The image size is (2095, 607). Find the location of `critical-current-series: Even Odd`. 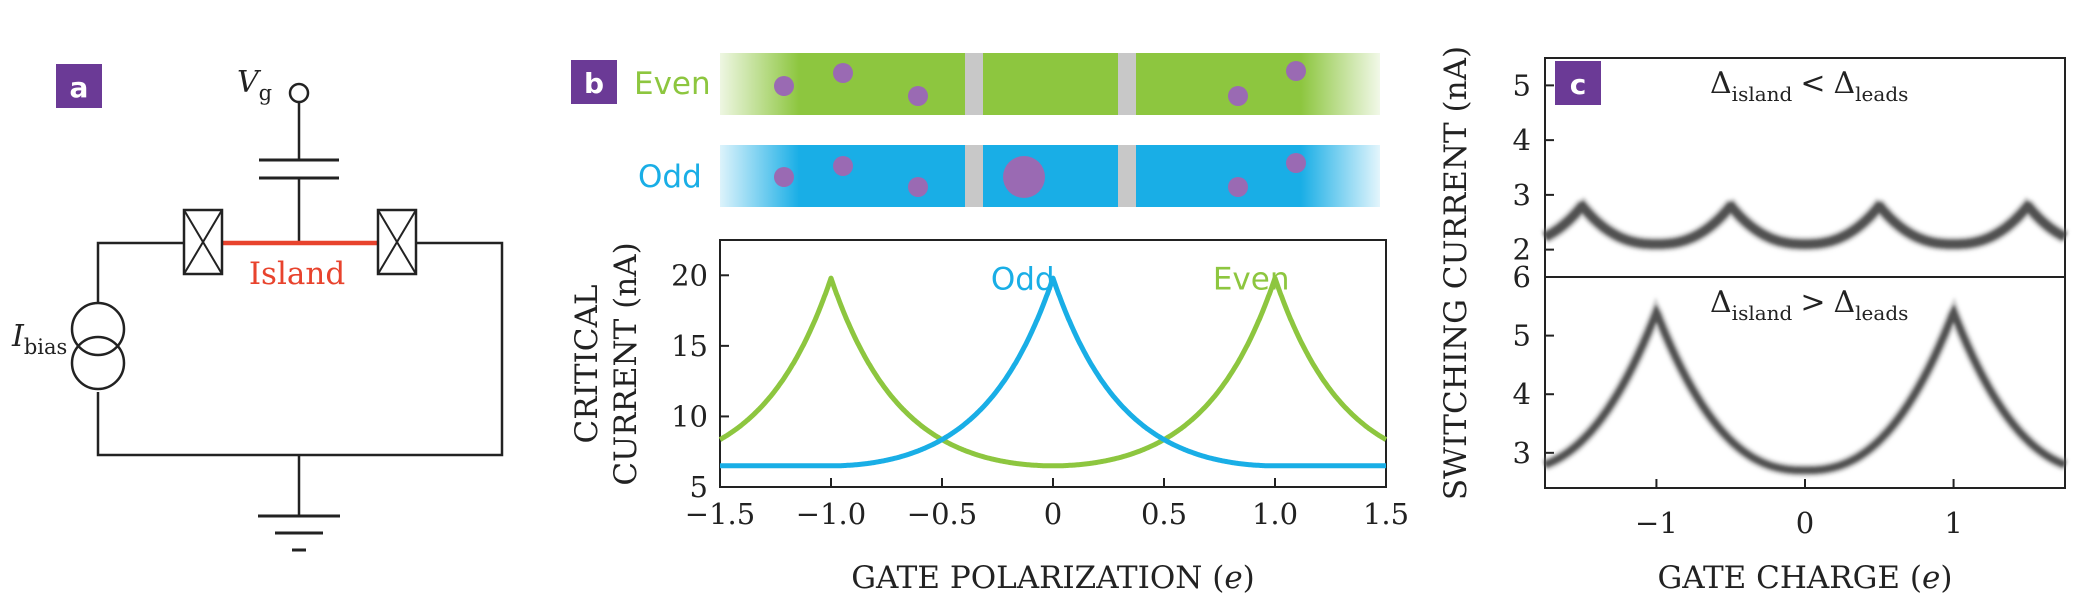

critical-current-series: Even Odd is located at coordinates (1053, 365).